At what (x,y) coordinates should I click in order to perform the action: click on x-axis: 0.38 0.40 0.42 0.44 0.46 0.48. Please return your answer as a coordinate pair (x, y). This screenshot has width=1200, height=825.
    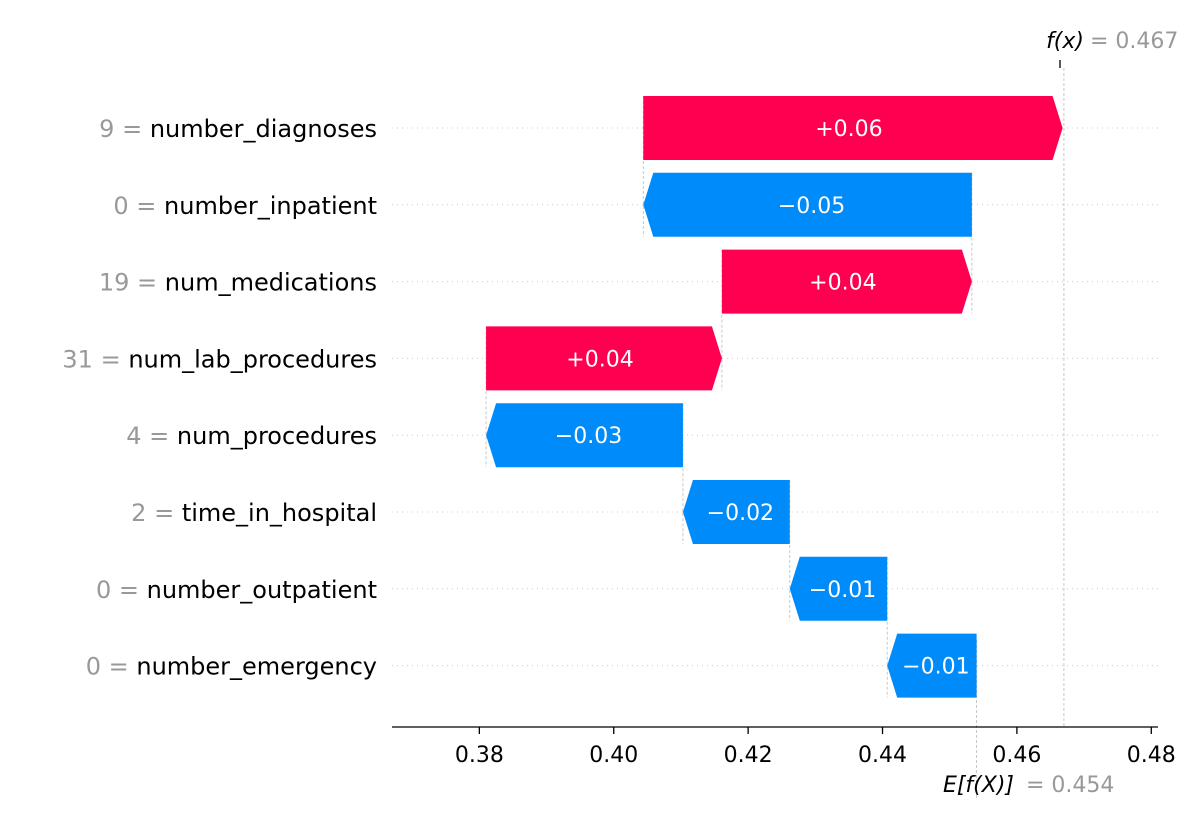
    Looking at the image, I should click on (784, 747).